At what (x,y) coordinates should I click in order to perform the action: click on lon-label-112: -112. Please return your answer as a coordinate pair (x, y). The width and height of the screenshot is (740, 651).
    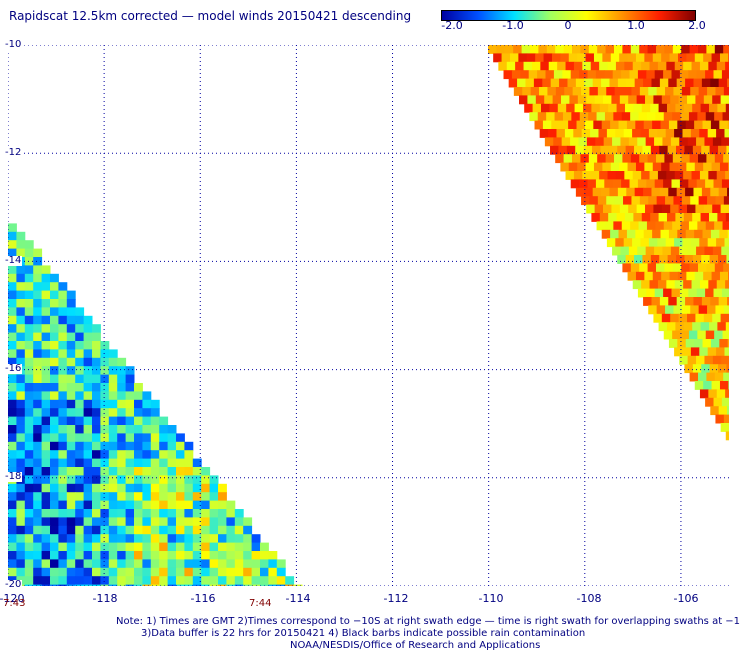
    Looking at the image, I should click on (396, 598).